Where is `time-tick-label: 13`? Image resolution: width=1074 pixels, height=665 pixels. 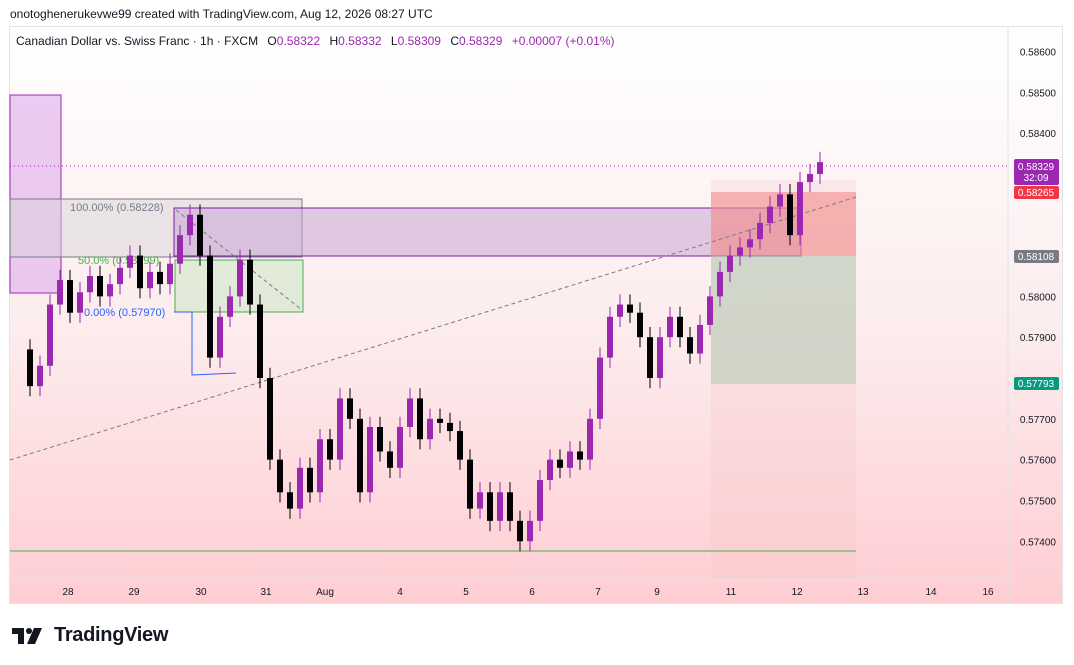 time-tick-label: 13 is located at coordinates (863, 592).